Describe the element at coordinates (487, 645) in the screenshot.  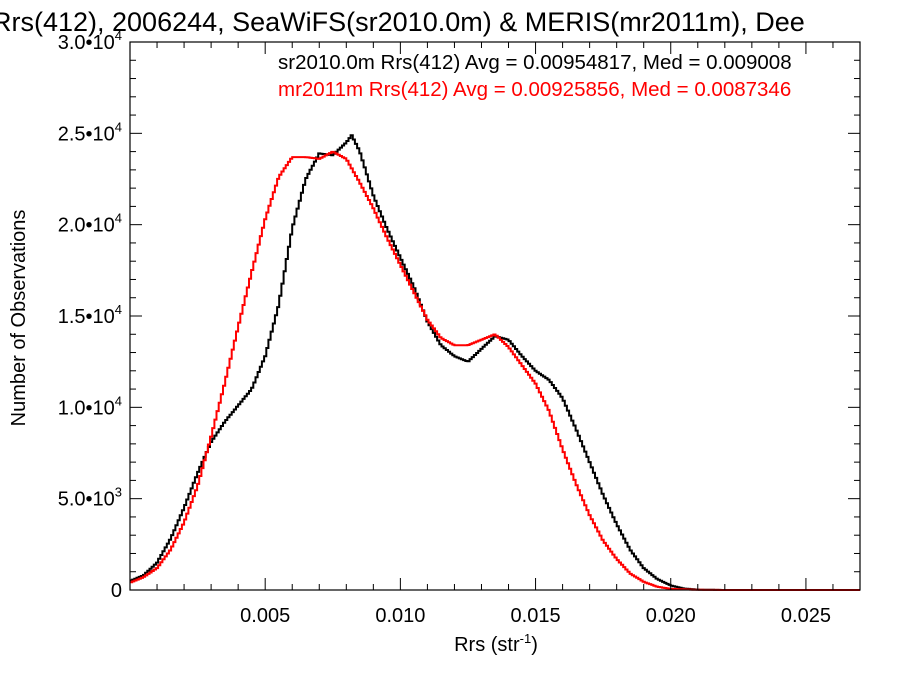
I see `x-axis-label-main: Rrs (str` at that location.